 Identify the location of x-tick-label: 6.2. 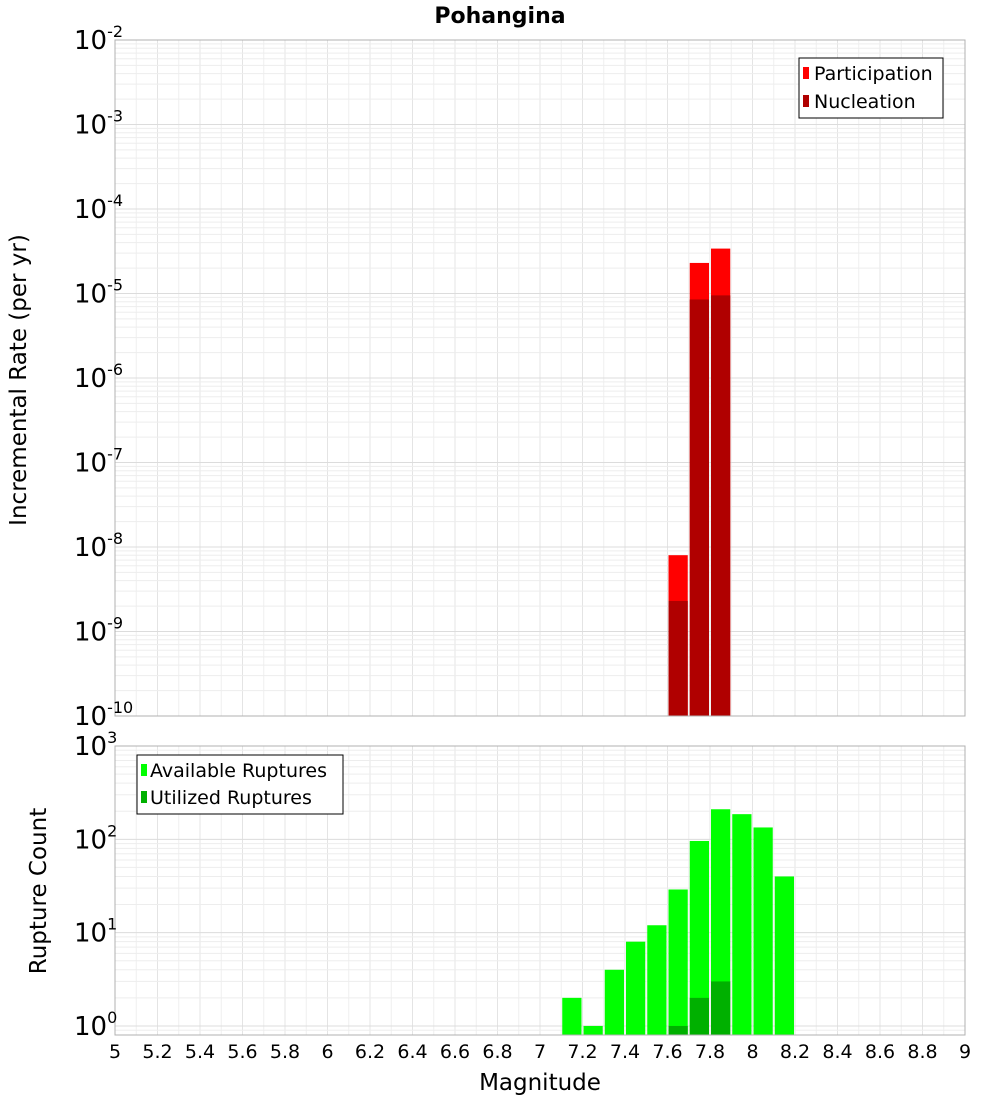
(370, 1052).